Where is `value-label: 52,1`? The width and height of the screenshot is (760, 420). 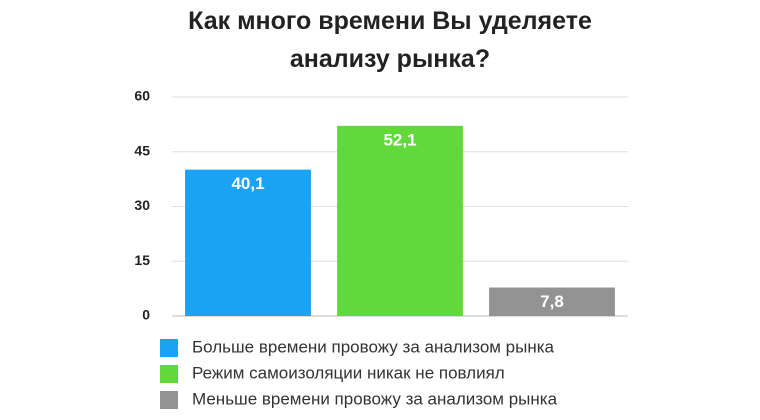 value-label: 52,1 is located at coordinates (399, 139).